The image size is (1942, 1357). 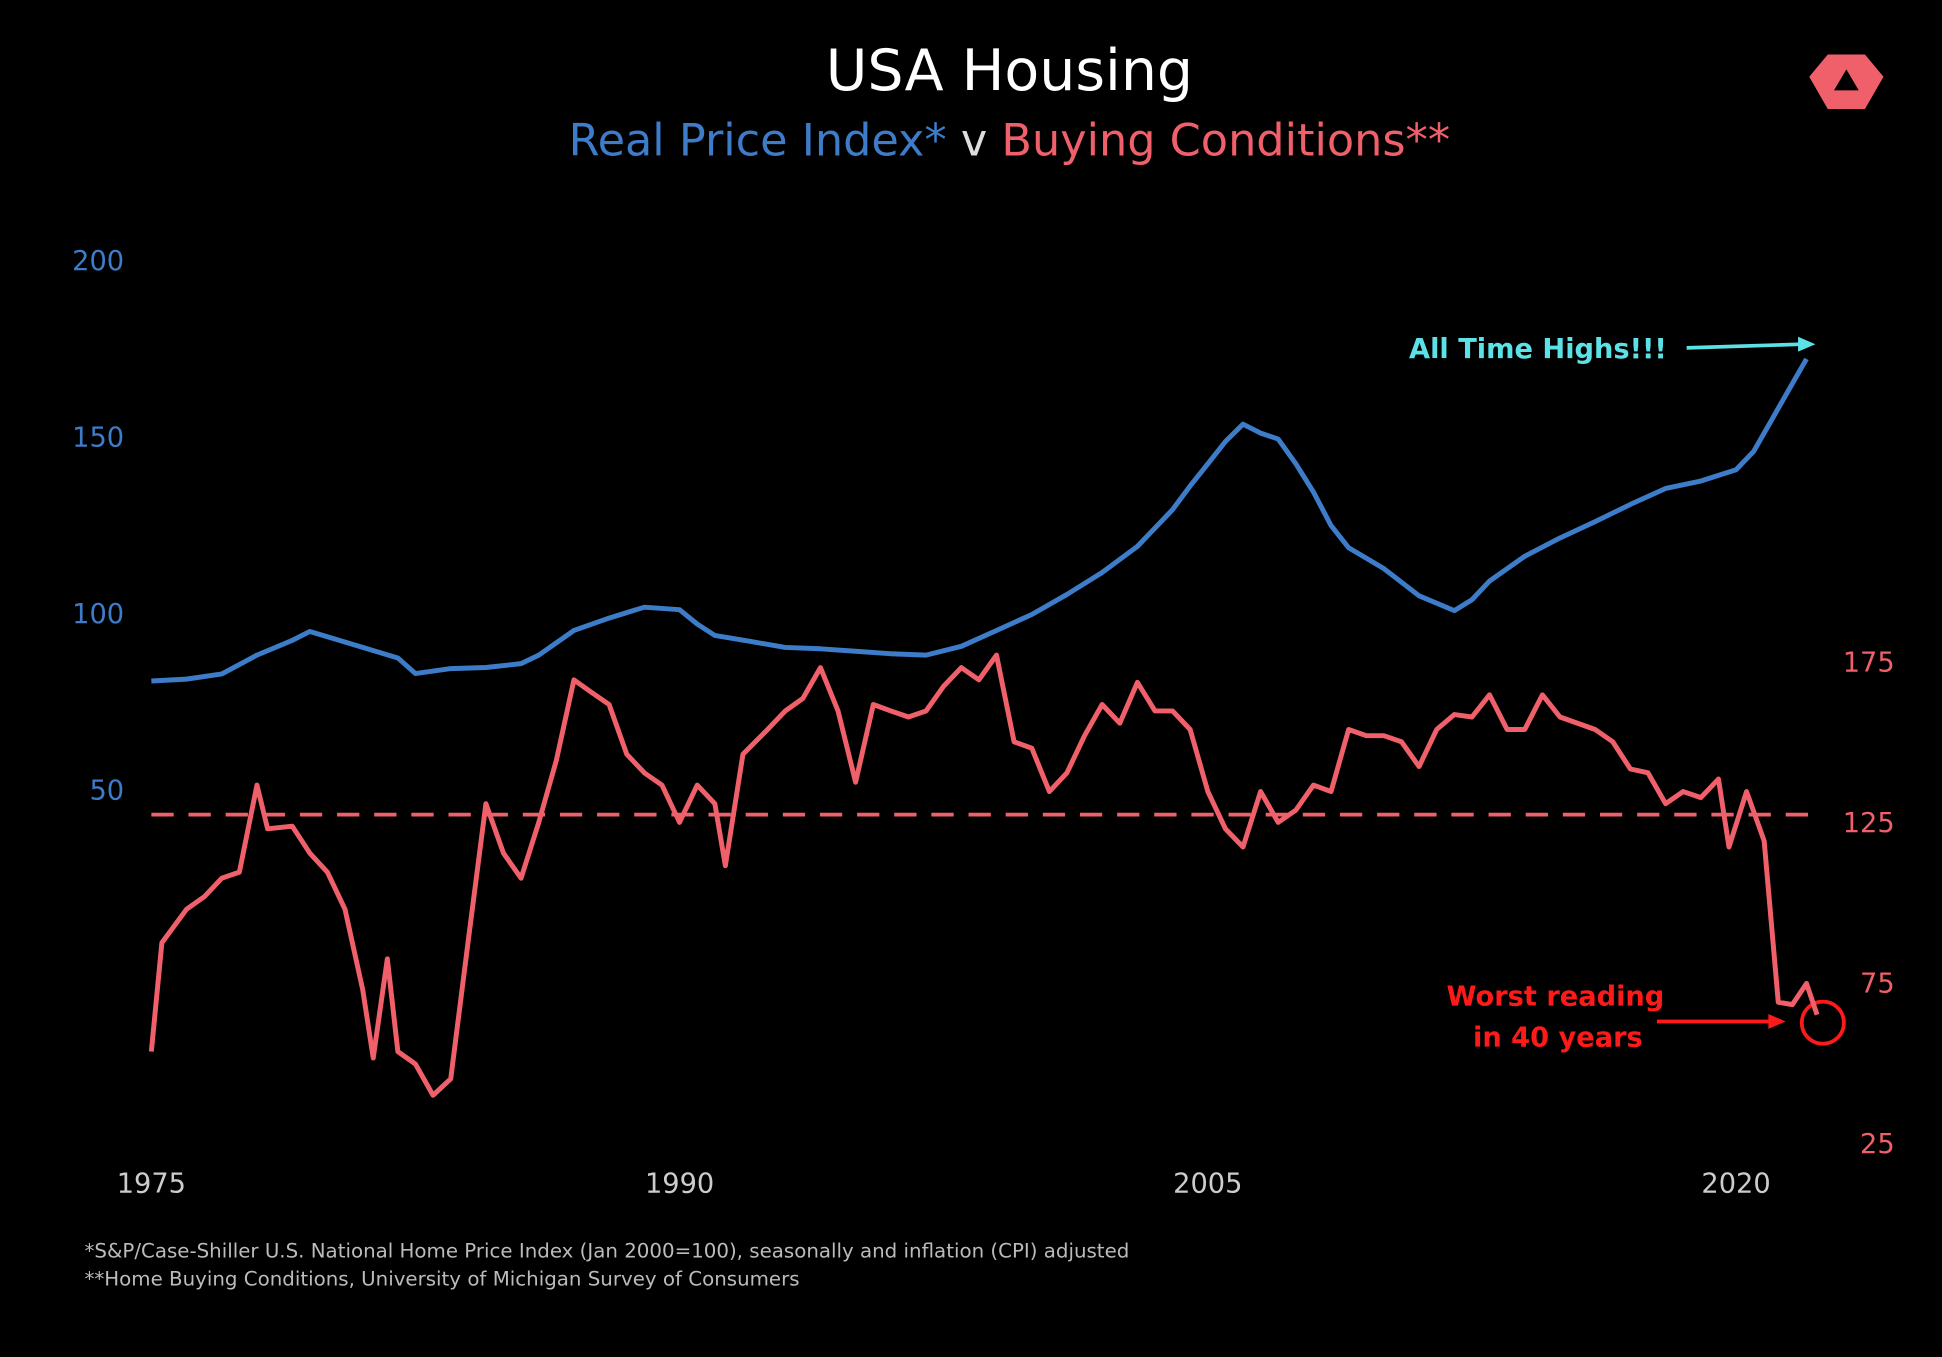 I want to click on x-tick-label: 2020, so click(x=1735, y=1183).